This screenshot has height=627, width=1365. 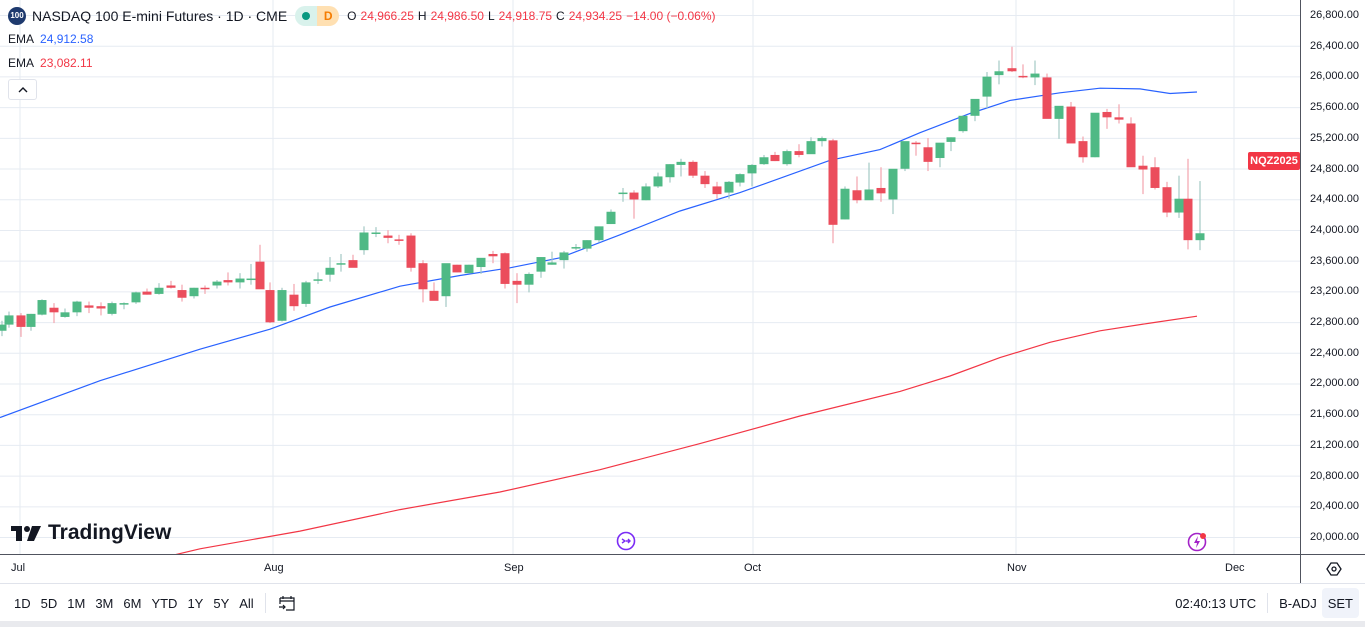 I want to click on price-tick-label: 24,000.00, so click(x=1334, y=229).